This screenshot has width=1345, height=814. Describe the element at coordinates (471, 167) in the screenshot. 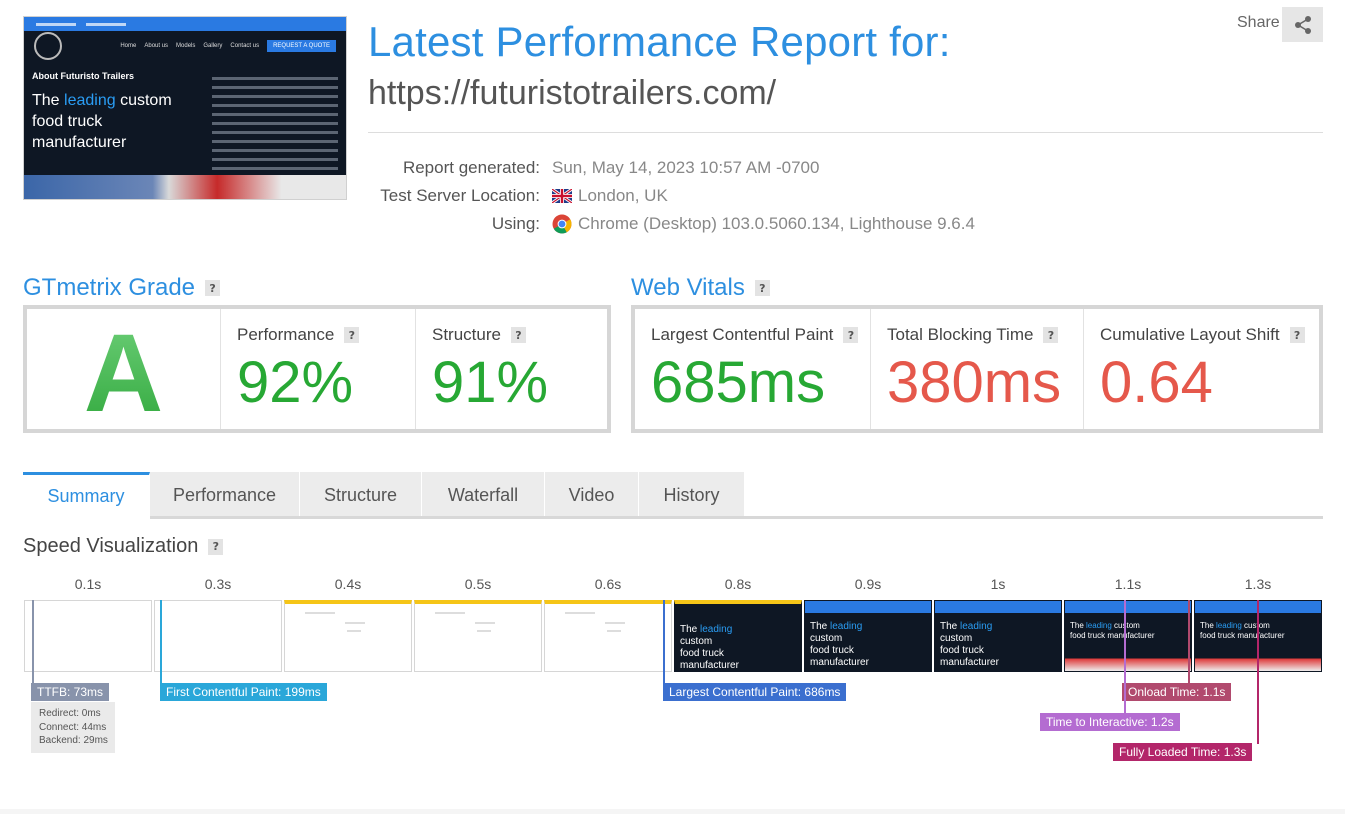

I see `report-generated-label: Report generated:` at that location.